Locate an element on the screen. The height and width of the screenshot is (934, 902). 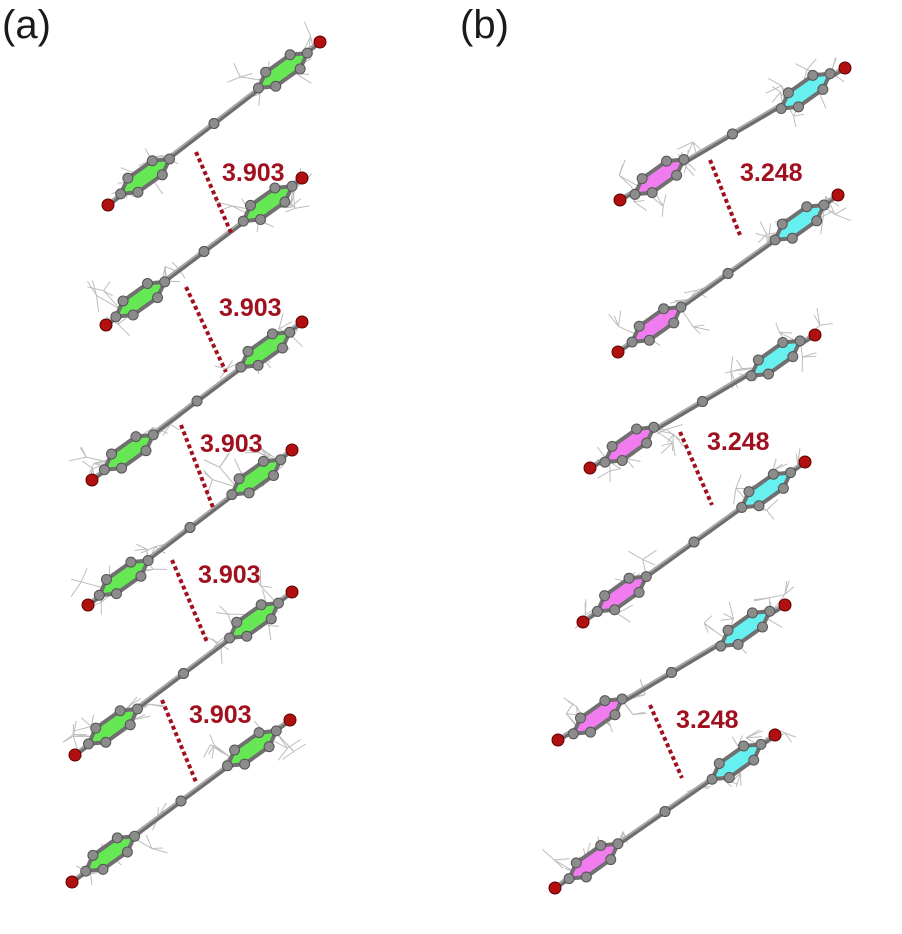
panel-b-label: (b) is located at coordinates (484, 25).